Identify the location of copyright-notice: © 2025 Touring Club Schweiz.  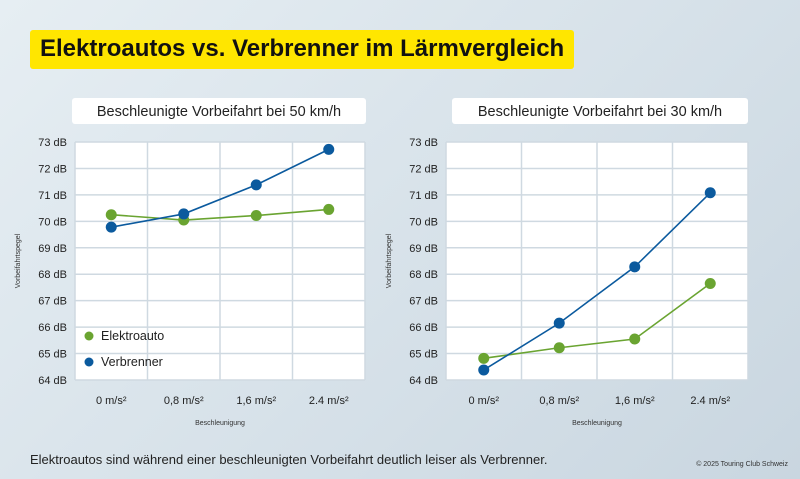
(742, 464).